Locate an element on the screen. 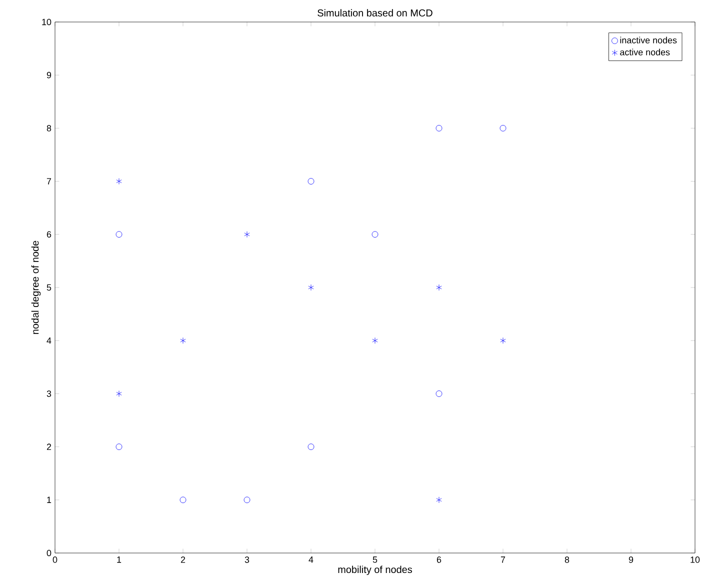 This screenshot has width=705, height=581. x-tick-label: 1 is located at coordinates (119, 559).